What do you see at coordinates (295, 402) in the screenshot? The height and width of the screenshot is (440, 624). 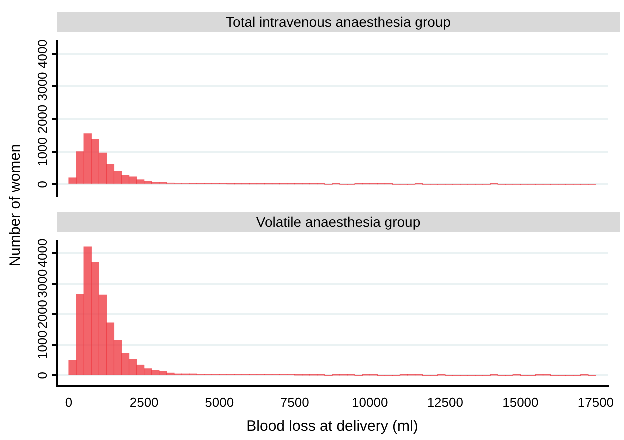 I see `x-tick-label: 7500` at bounding box center [295, 402].